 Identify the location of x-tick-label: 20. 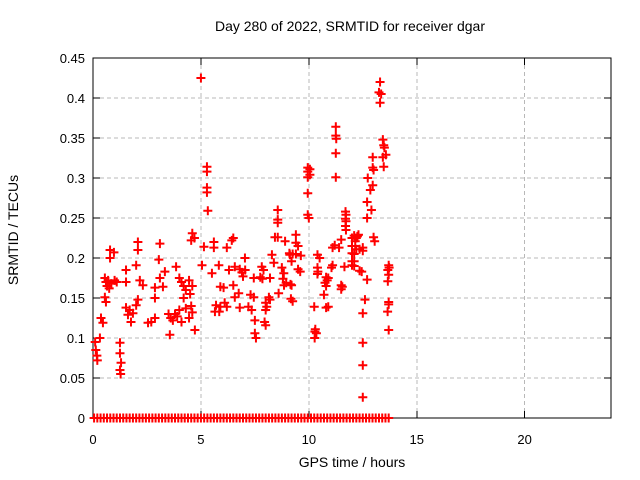
(524, 439).